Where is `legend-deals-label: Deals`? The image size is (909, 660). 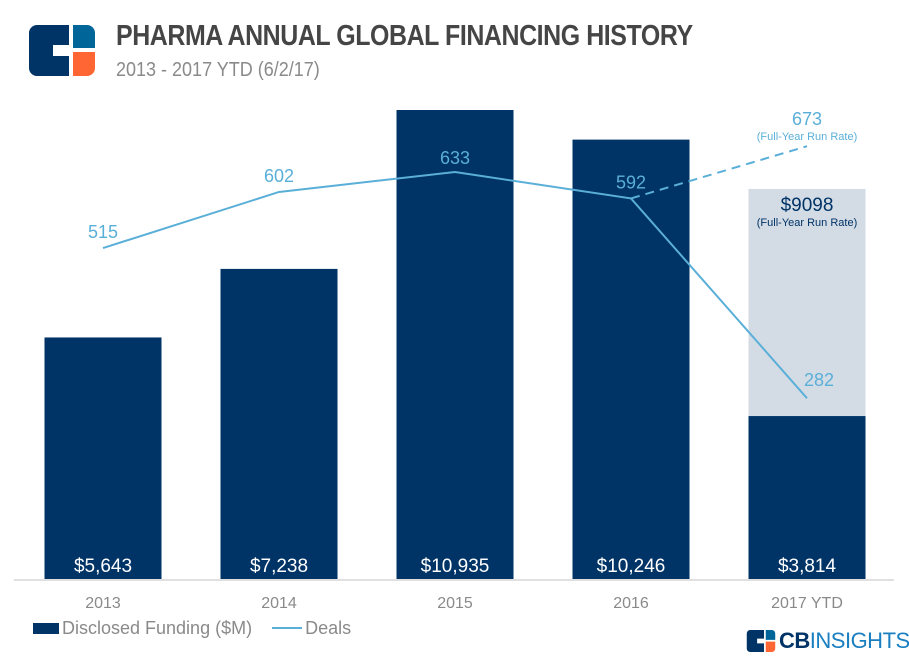 legend-deals-label: Deals is located at coordinates (328, 627).